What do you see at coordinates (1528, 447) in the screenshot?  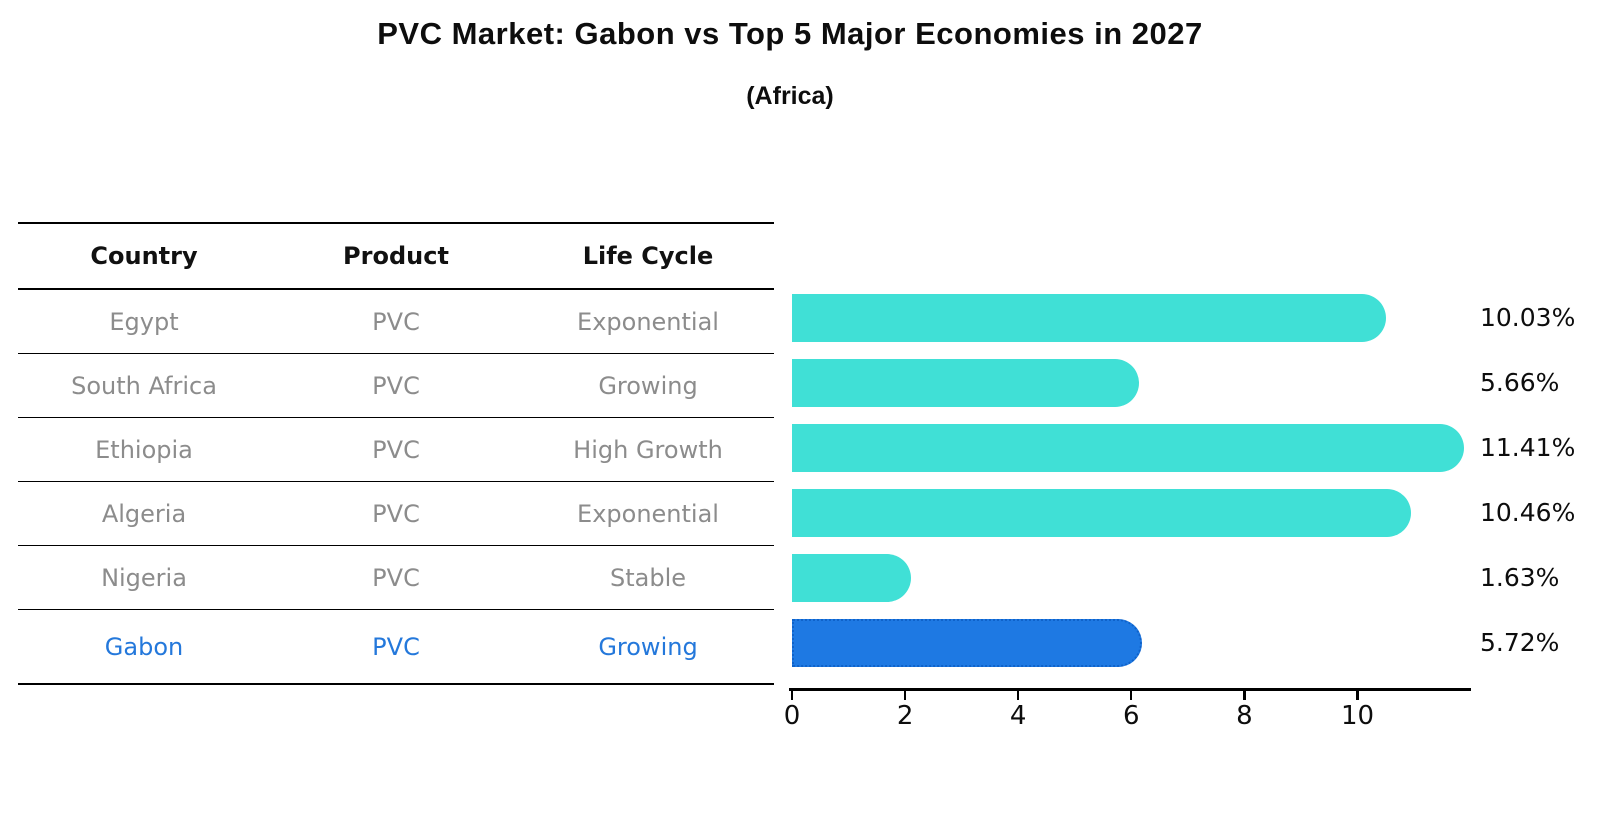 I see `bar-value-label: 11.41%` at bounding box center [1528, 447].